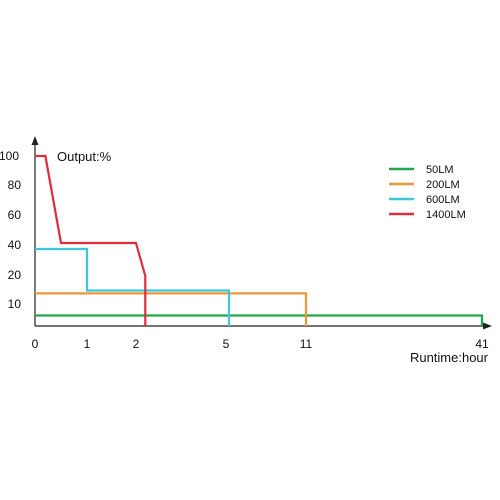  What do you see at coordinates (35, 344) in the screenshot?
I see `x-tick-label: 0` at bounding box center [35, 344].